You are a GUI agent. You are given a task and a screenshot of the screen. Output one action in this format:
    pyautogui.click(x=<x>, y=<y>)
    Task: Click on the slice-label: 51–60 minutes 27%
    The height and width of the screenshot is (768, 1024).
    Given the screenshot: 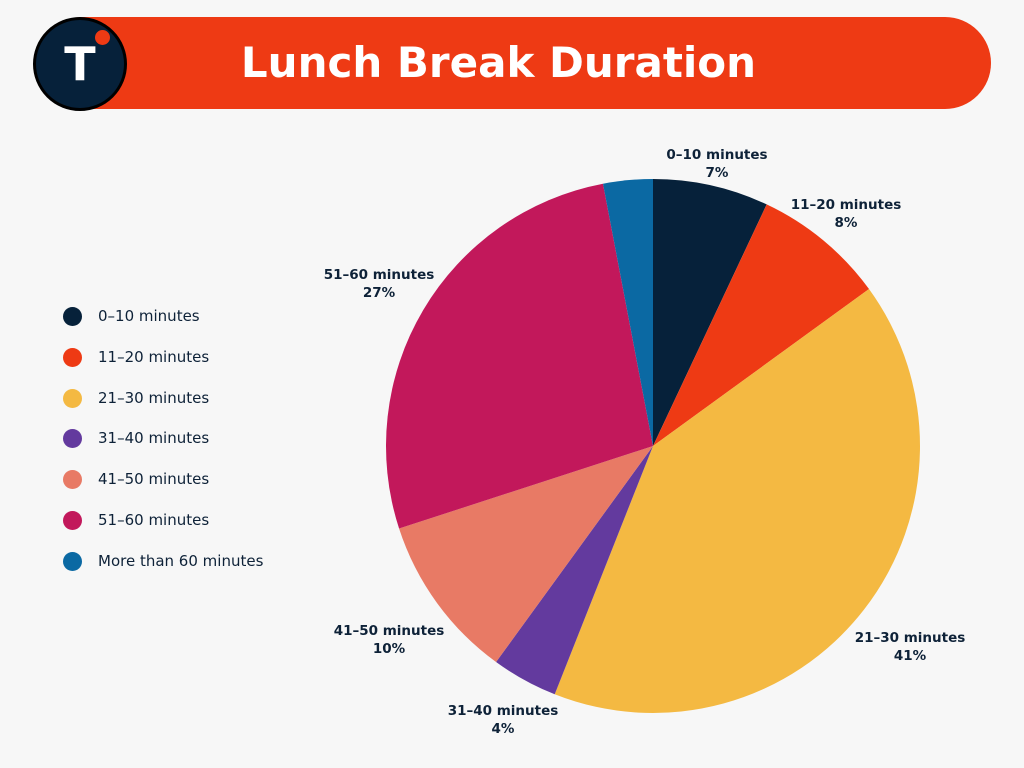 What is the action you would take?
    pyautogui.click(x=379, y=284)
    